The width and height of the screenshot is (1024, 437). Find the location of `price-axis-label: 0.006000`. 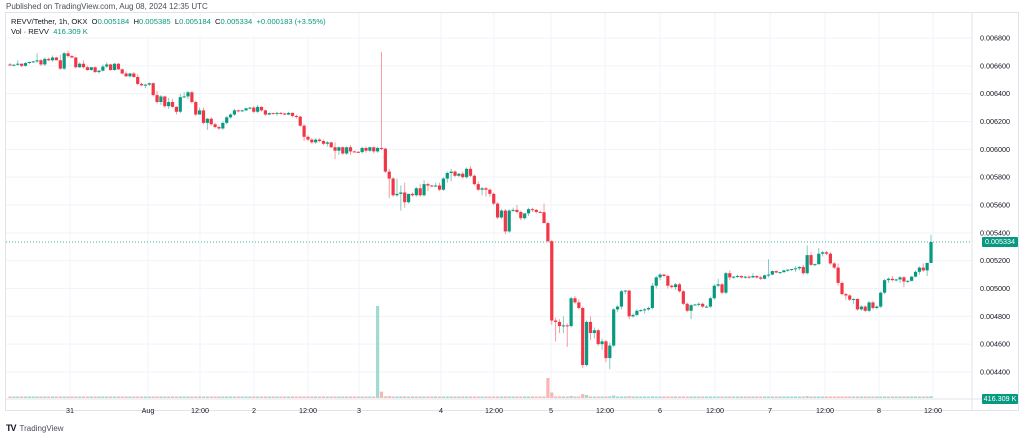

price-axis-label: 0.006000 is located at coordinates (995, 149).